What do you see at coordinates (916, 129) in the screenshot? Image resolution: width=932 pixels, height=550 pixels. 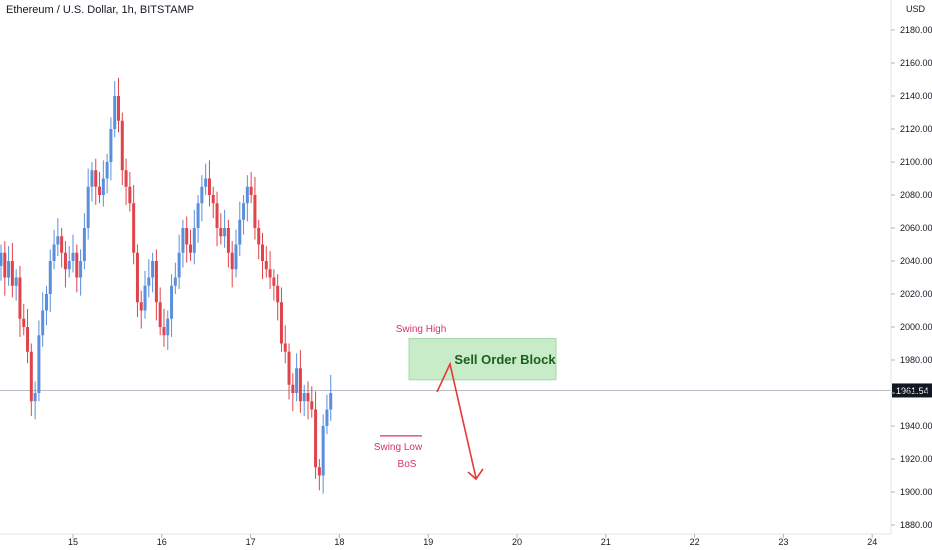 I see `price-tick-label: 2120.00` at bounding box center [916, 129].